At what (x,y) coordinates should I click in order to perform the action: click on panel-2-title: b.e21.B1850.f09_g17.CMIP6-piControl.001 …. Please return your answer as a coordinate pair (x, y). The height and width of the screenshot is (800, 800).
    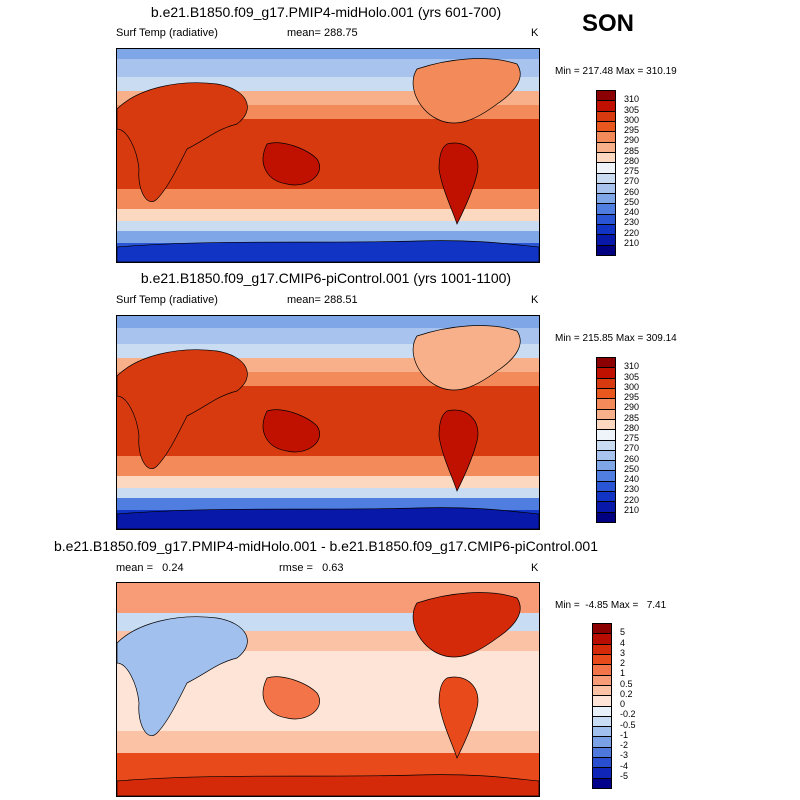
    Looking at the image, I should click on (326, 278).